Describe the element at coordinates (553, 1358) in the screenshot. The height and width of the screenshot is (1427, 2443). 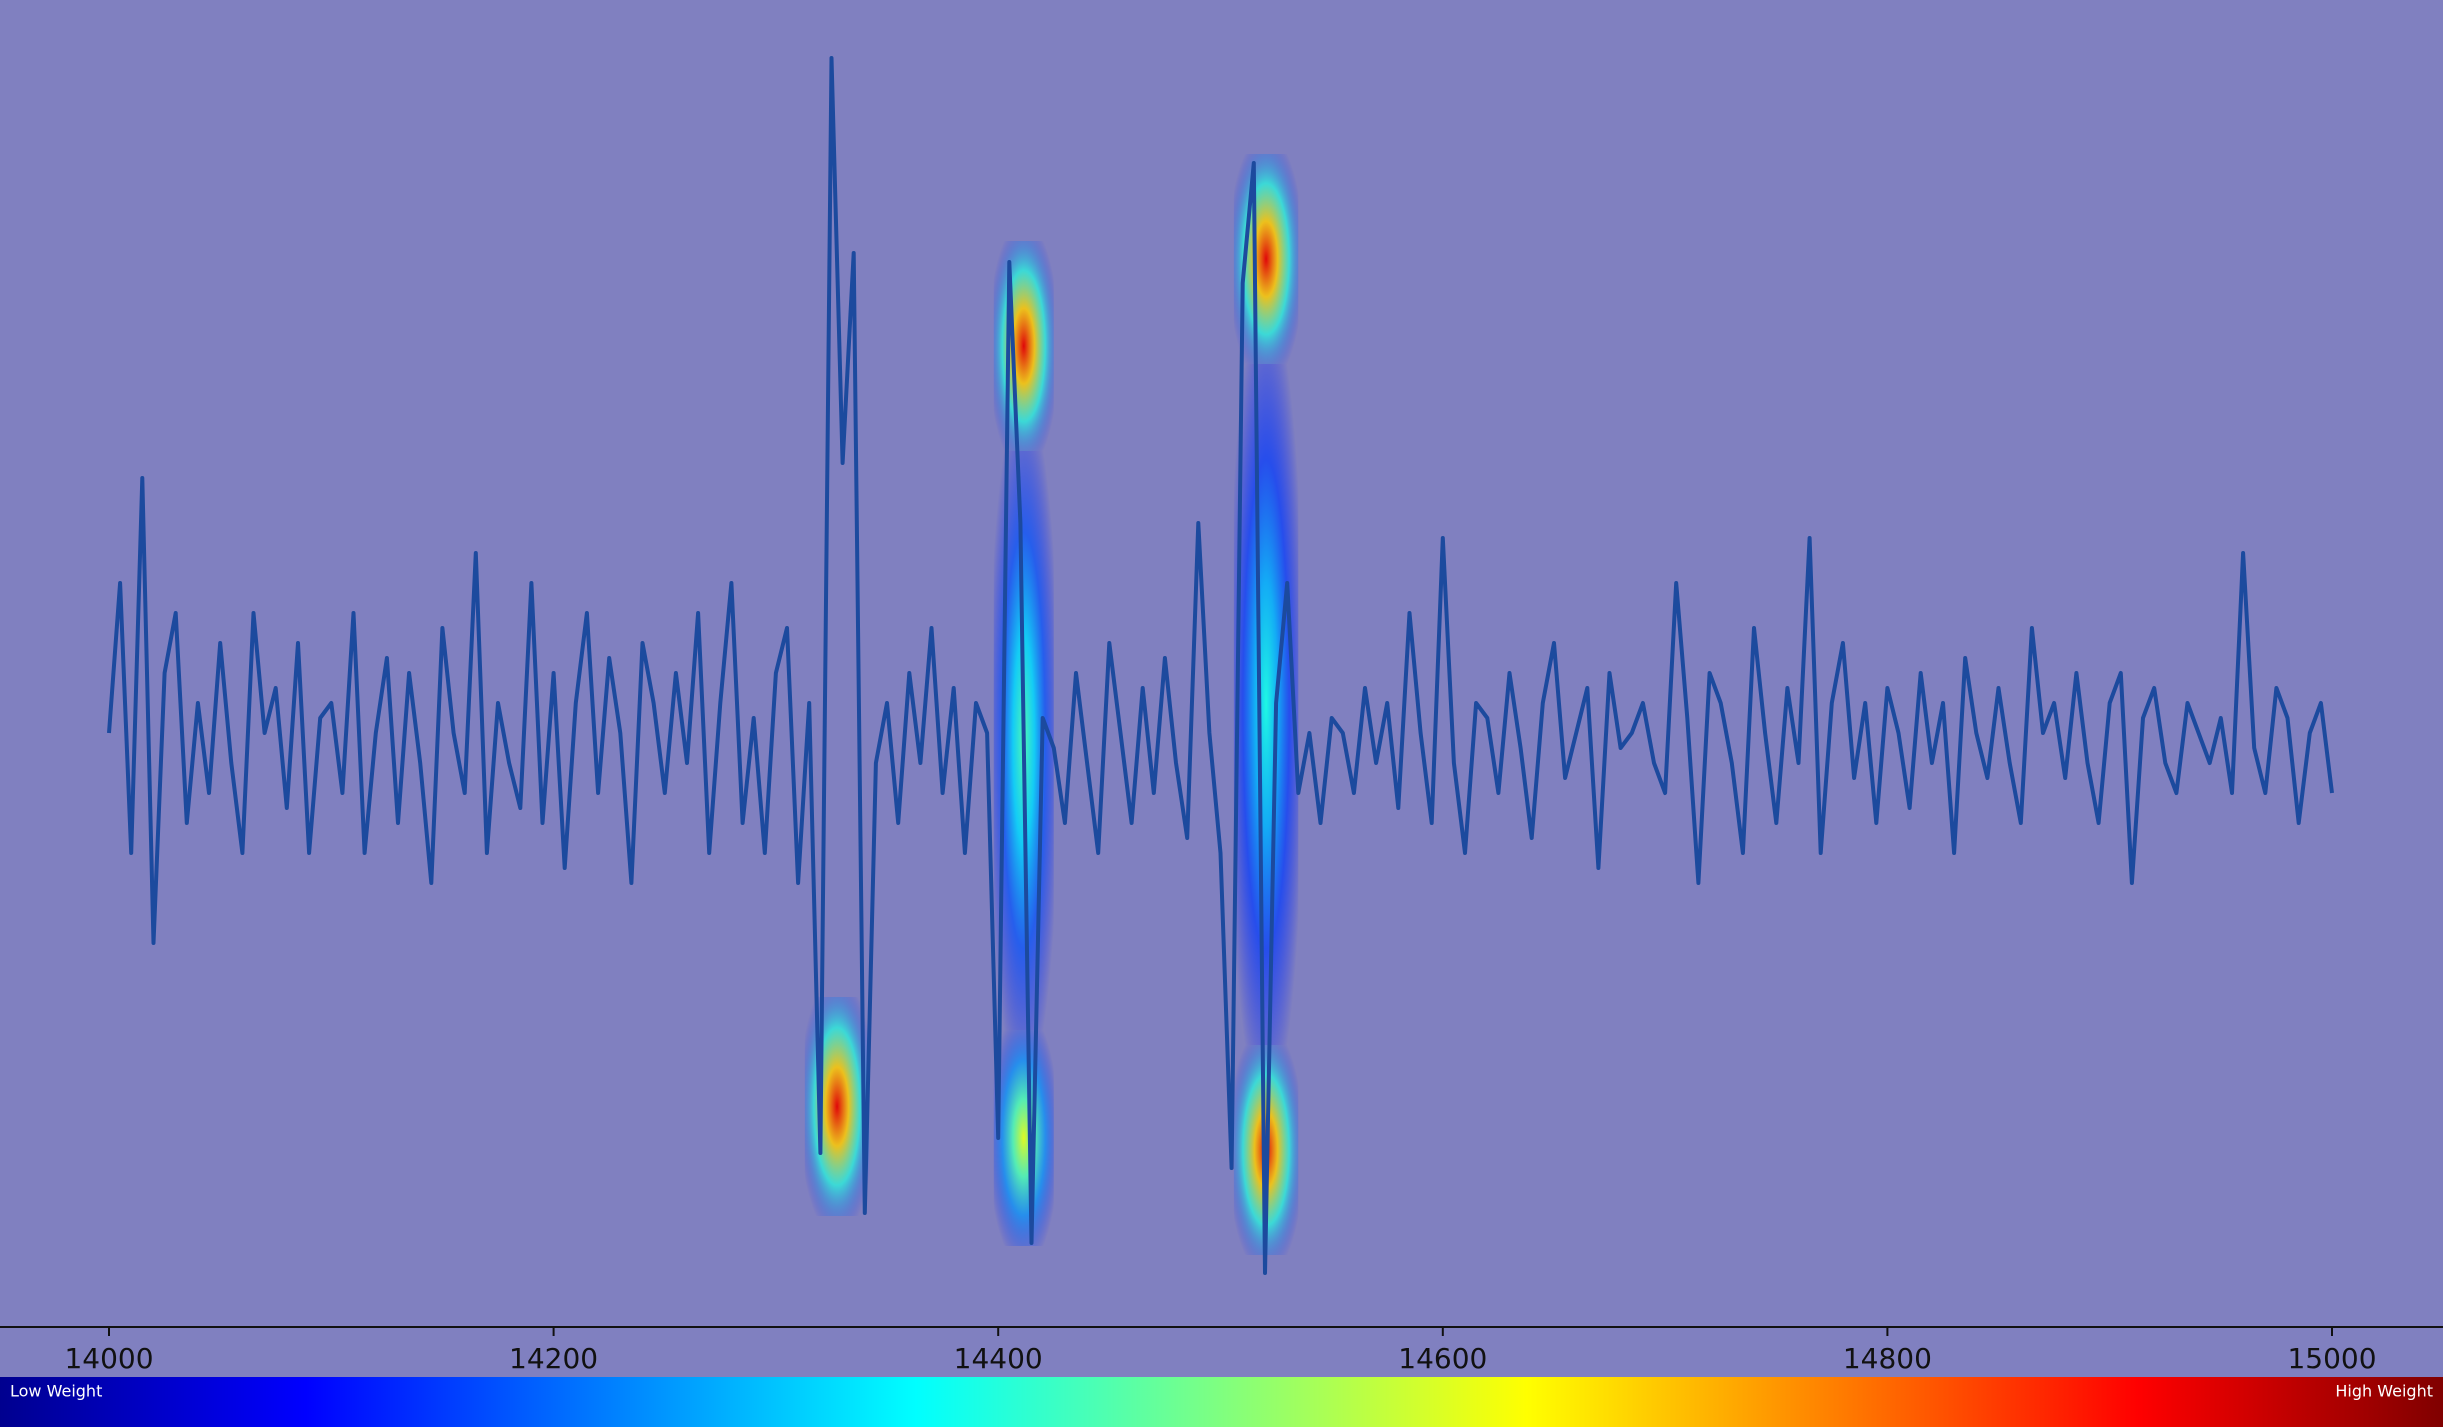
I see `x-tick-label: 14200` at that location.